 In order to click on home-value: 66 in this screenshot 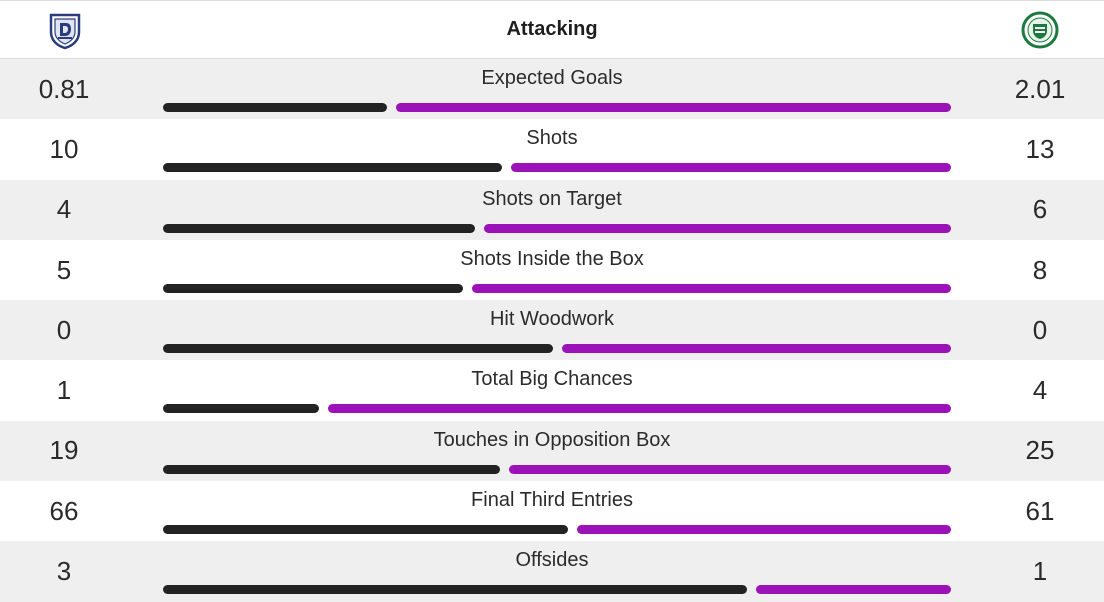, I will do `click(64, 510)`.